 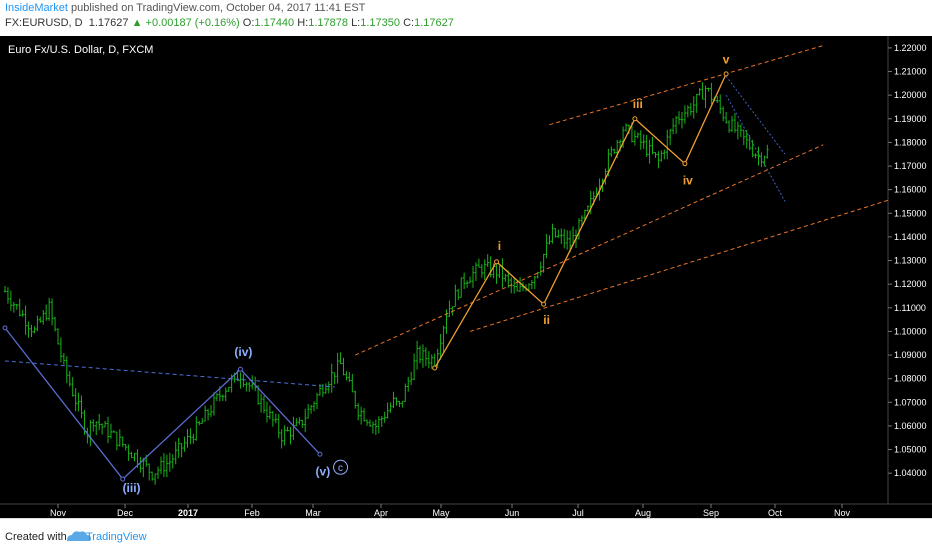 What do you see at coordinates (434, 23) in the screenshot?
I see `close-value: 1.17627` at bounding box center [434, 23].